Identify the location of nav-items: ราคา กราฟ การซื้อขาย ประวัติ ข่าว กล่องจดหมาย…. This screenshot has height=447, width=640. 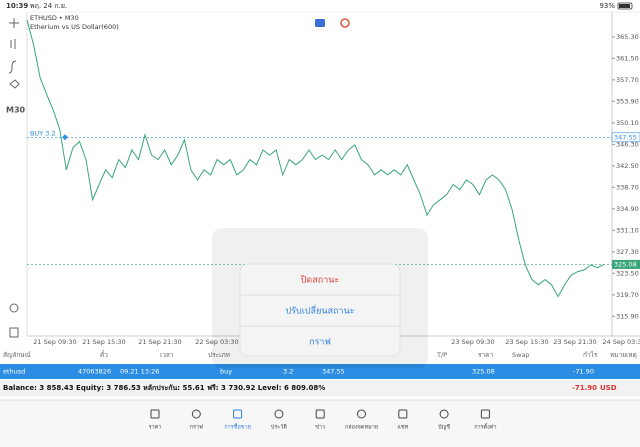
(323, 420).